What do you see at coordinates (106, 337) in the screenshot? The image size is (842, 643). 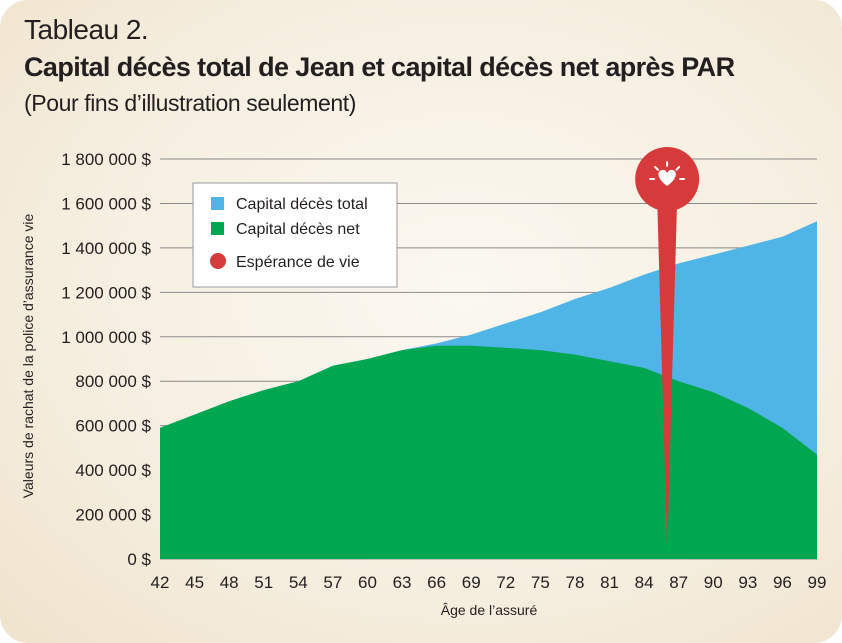 I see `y-tick-label: 1 000 000 $` at bounding box center [106, 337].